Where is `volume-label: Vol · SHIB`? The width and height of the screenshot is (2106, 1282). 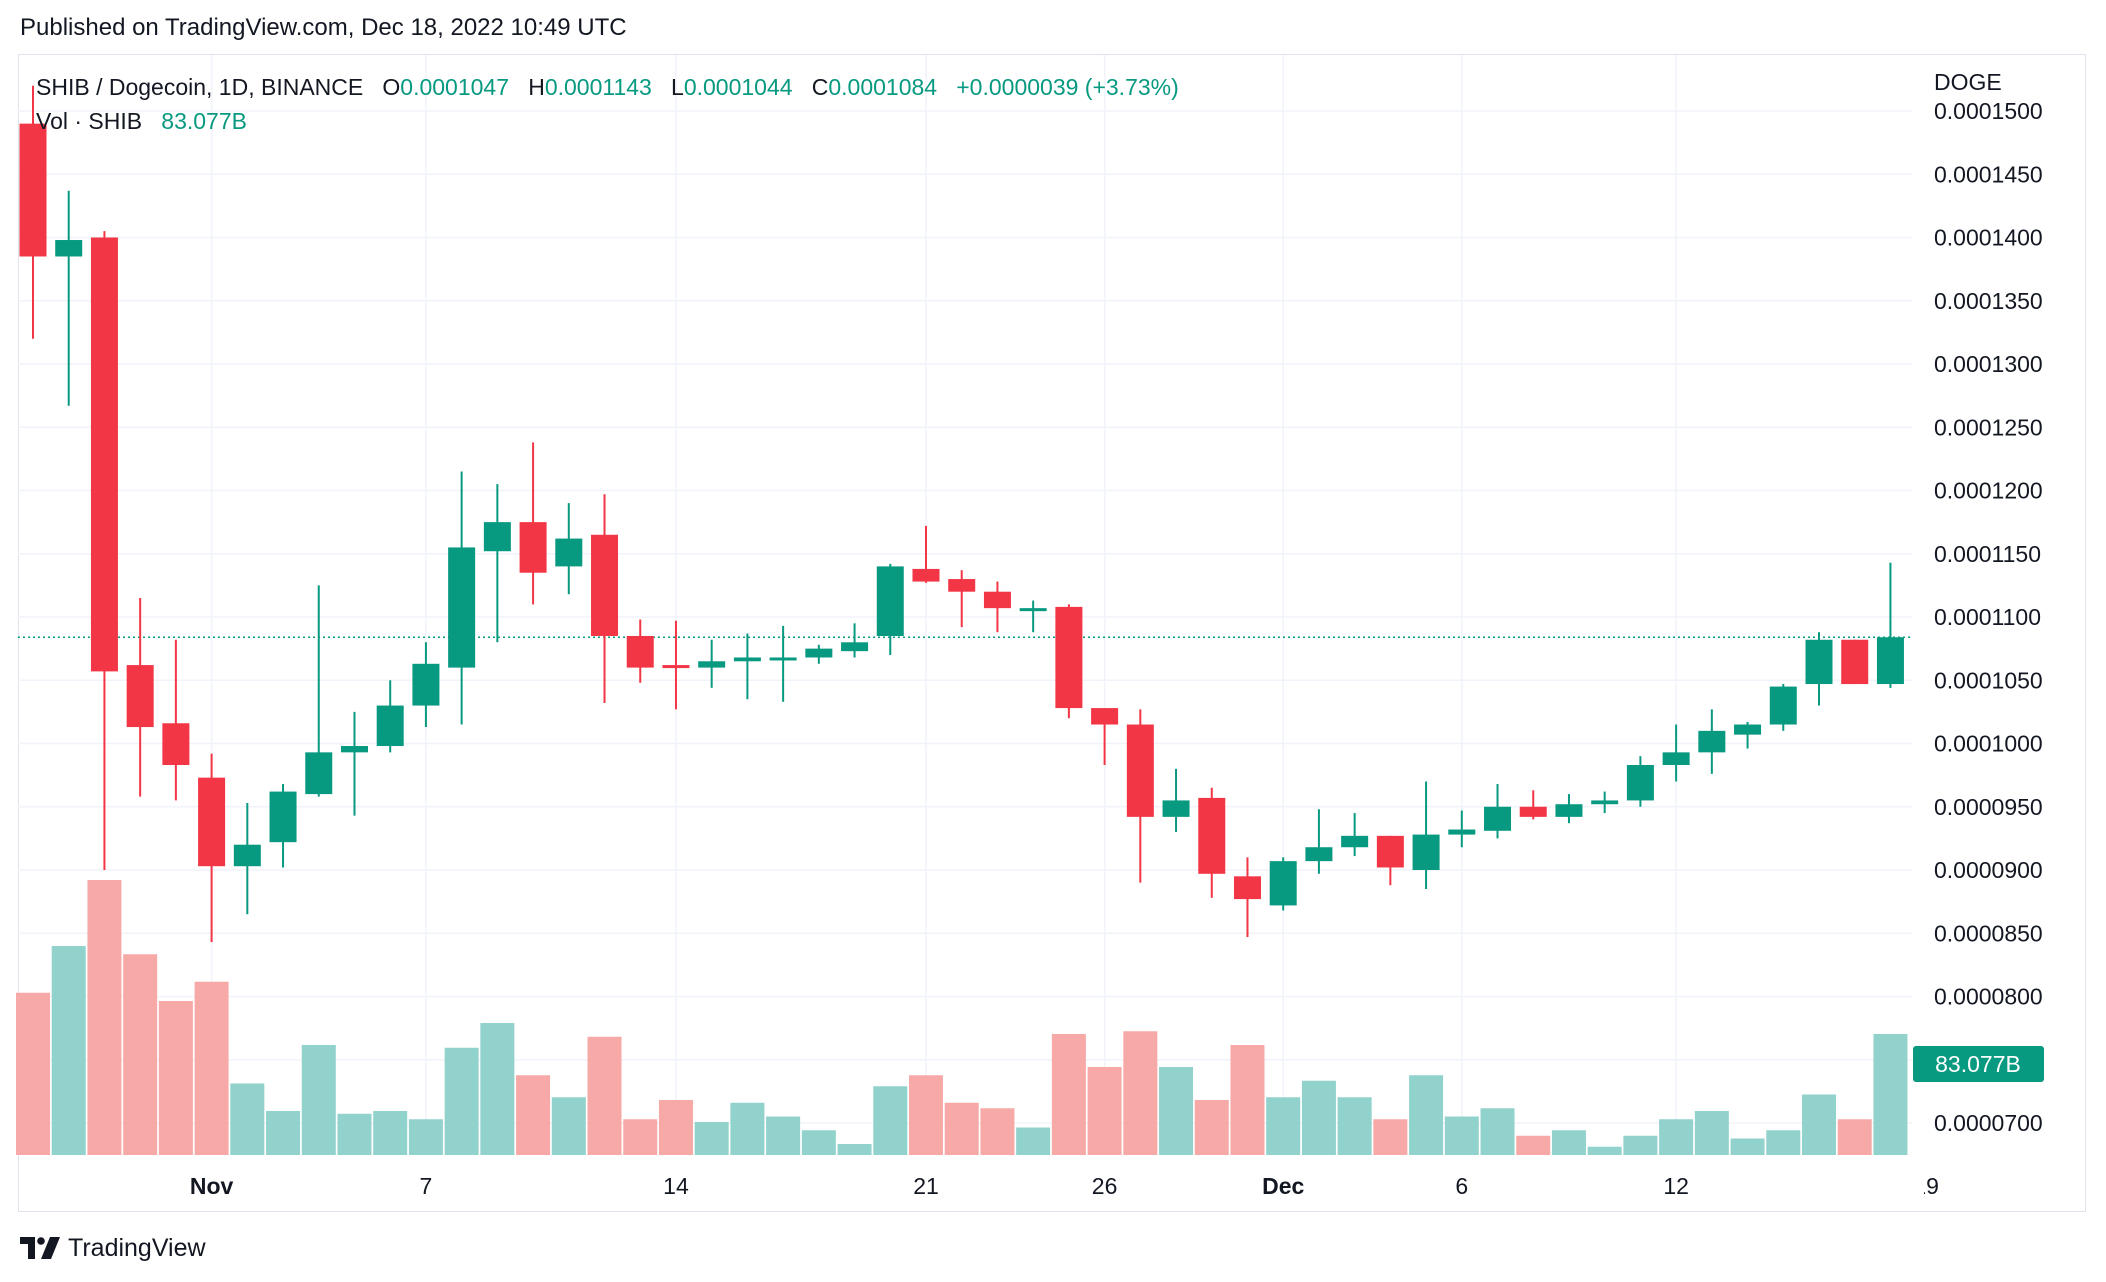
volume-label: Vol · SHIB is located at coordinates (89, 121).